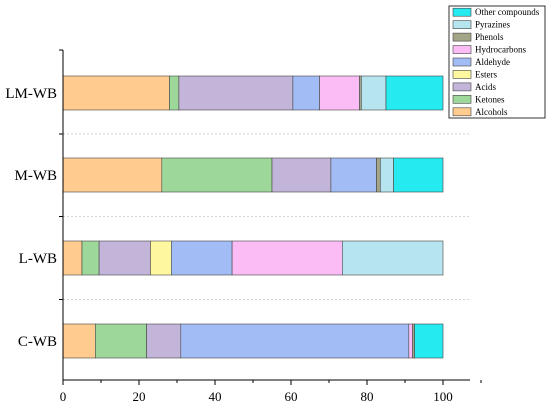 The height and width of the screenshot is (411, 550). I want to click on legend-swatch-alcohols, so click(462, 112).